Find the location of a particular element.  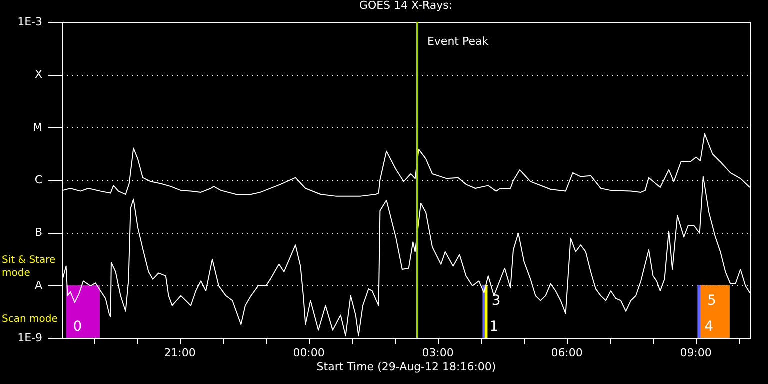

y-tick-label: B is located at coordinates (38, 233).